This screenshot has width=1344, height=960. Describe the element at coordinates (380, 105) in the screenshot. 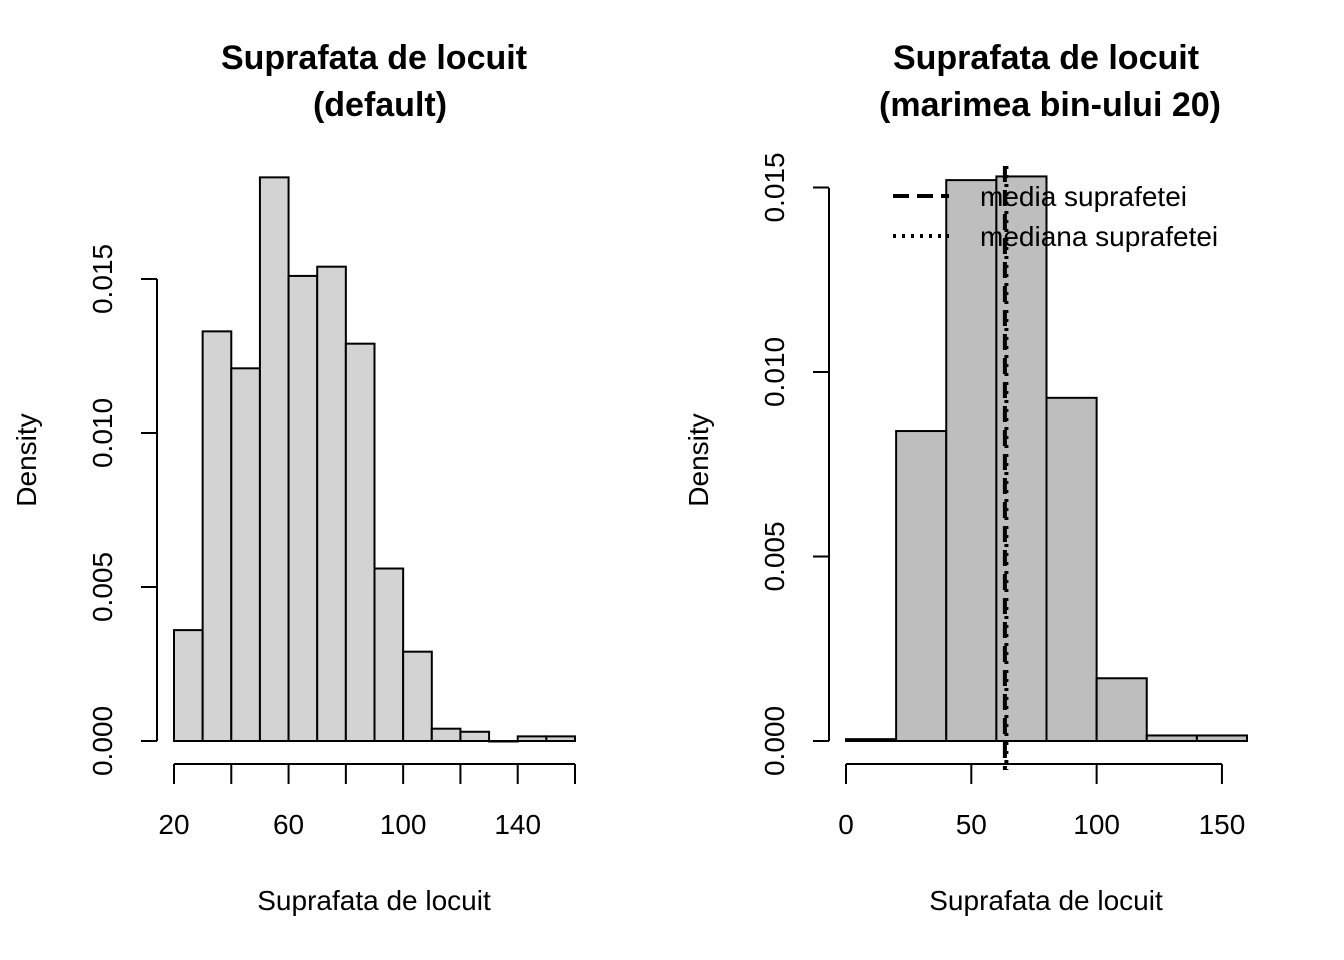

I see `chart-title-line2: (default)` at that location.